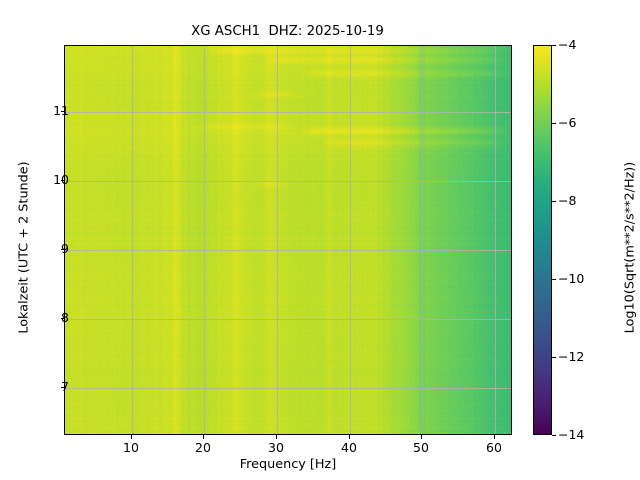 This screenshot has width=640, height=480. What do you see at coordinates (349, 447) in the screenshot?
I see `x-axis-ticklabel: 40` at bounding box center [349, 447].